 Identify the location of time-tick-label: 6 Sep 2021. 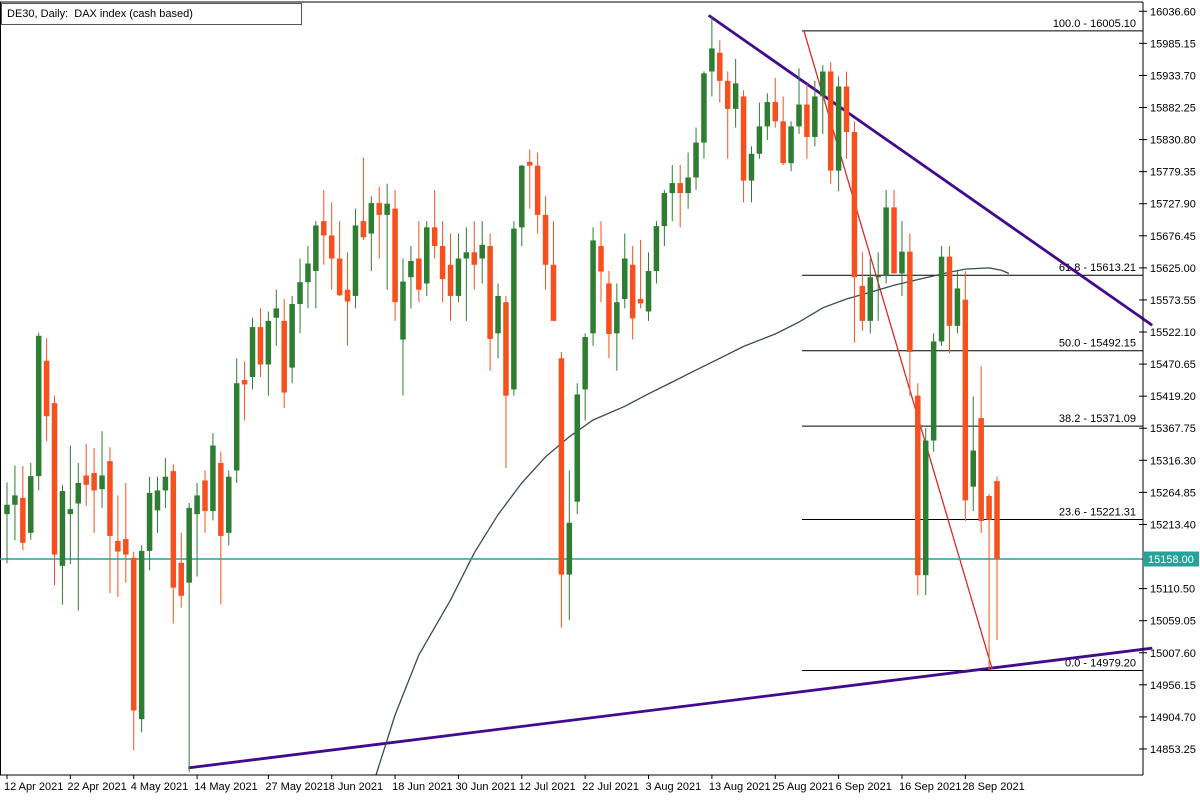
(864, 787).